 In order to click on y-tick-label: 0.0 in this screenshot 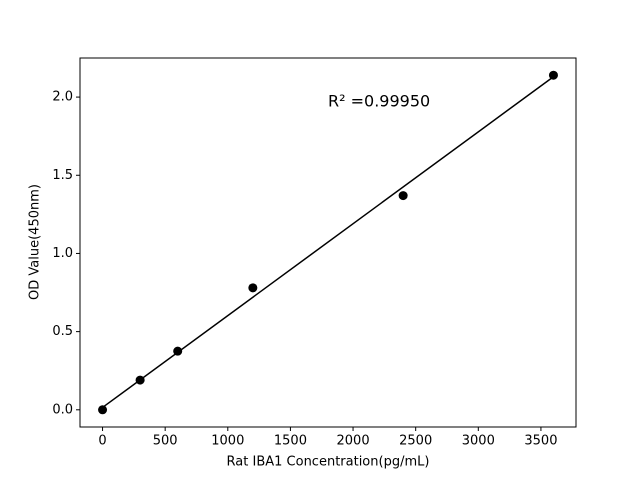, I will do `click(62, 409)`.